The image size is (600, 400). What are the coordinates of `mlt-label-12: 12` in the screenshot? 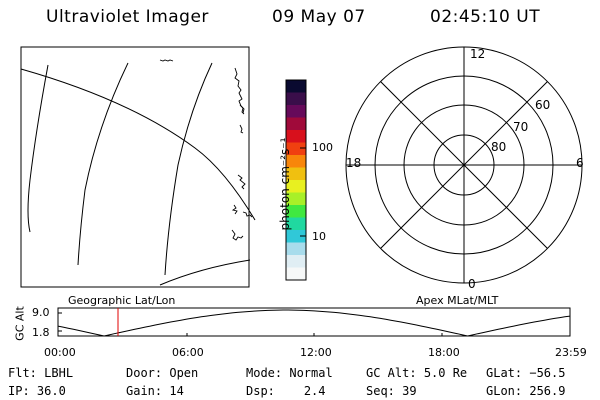 It's located at (478, 54).